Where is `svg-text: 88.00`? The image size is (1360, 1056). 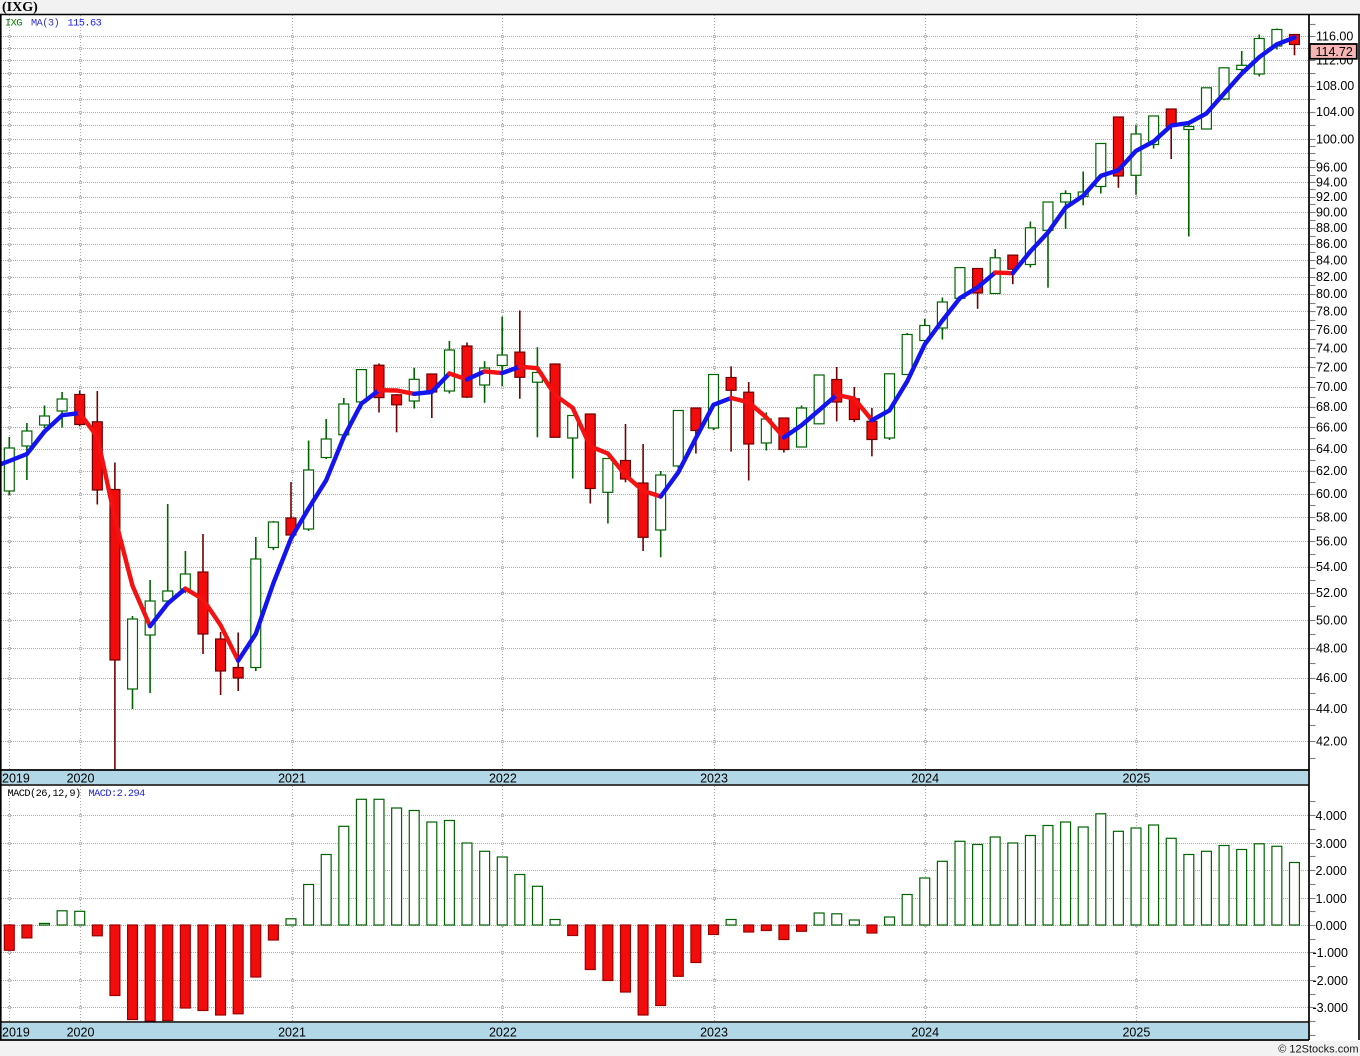
svg-text: 88.00 is located at coordinates (1331, 228).